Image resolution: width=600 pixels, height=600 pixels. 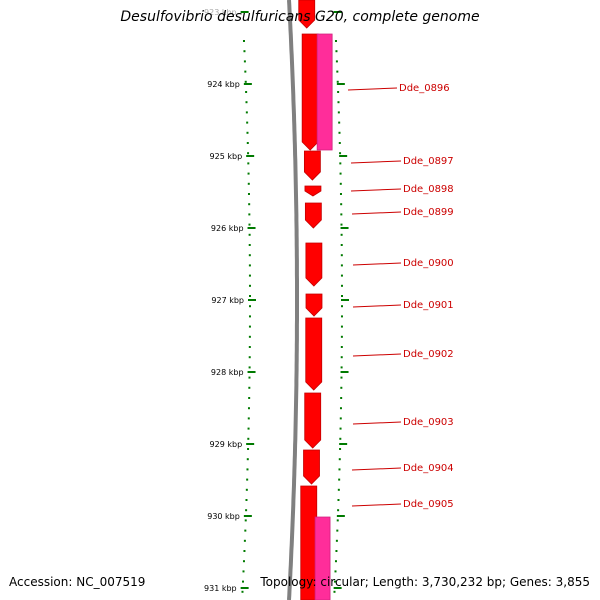 I want to click on gene-label: Dde_0901, so click(x=428, y=305).